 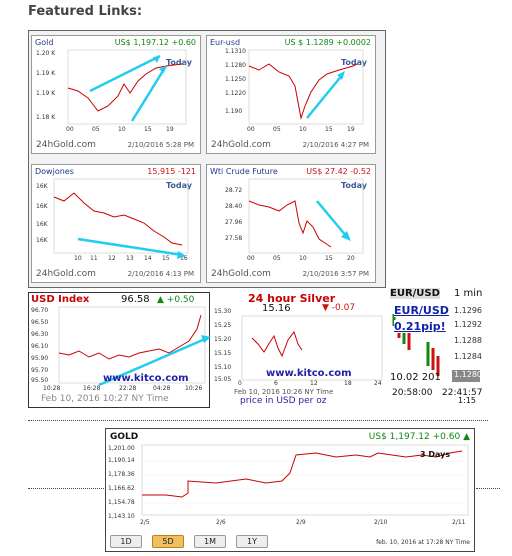 I want to click on panel-timestamp: 2/10/2016 5:28 PM, so click(x=160, y=145).